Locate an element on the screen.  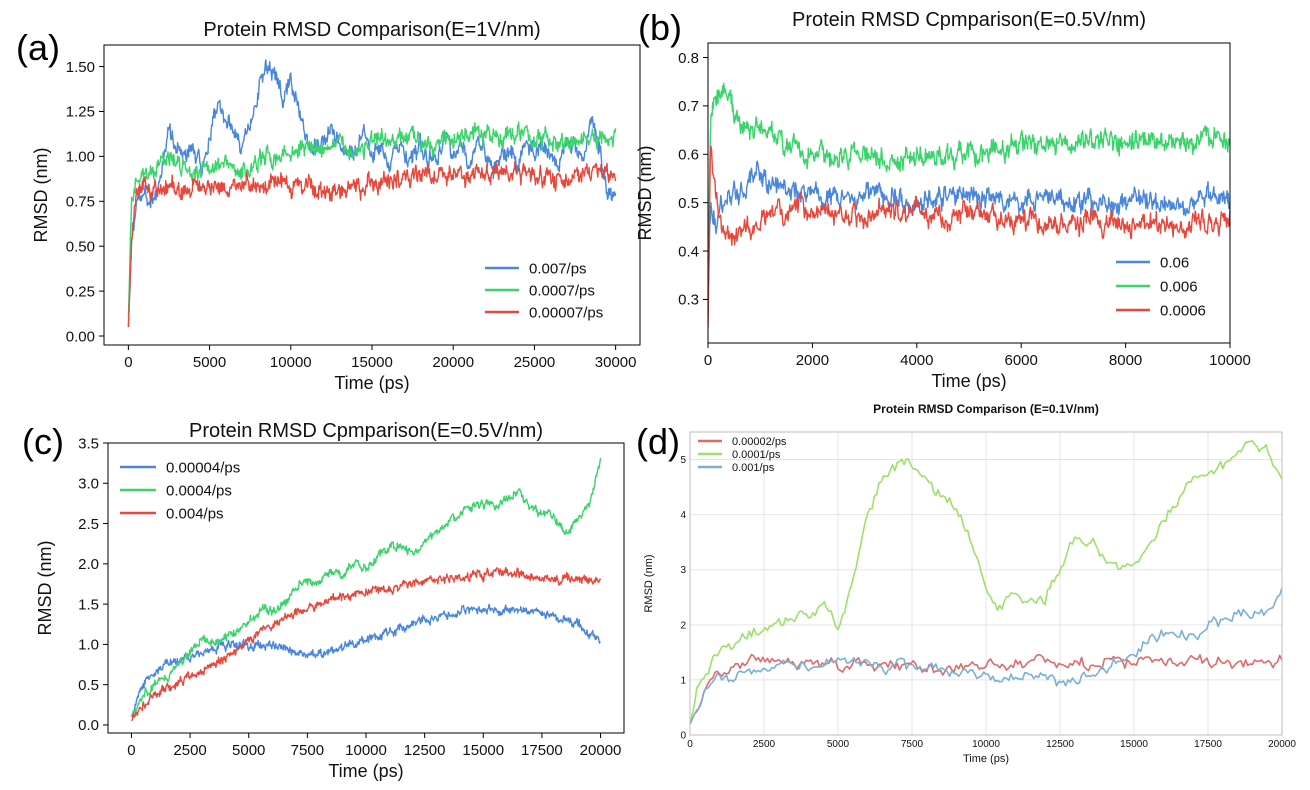
legend: 0.007/ps 0.0007/ps 0.00007/ps is located at coordinates (544, 290).